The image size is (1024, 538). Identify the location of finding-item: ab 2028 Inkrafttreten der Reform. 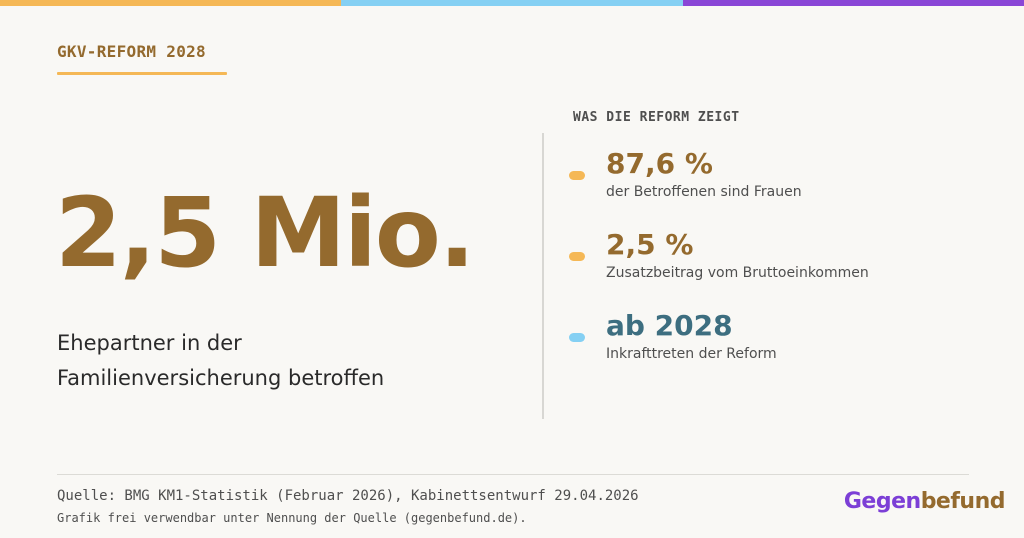
(779, 340).